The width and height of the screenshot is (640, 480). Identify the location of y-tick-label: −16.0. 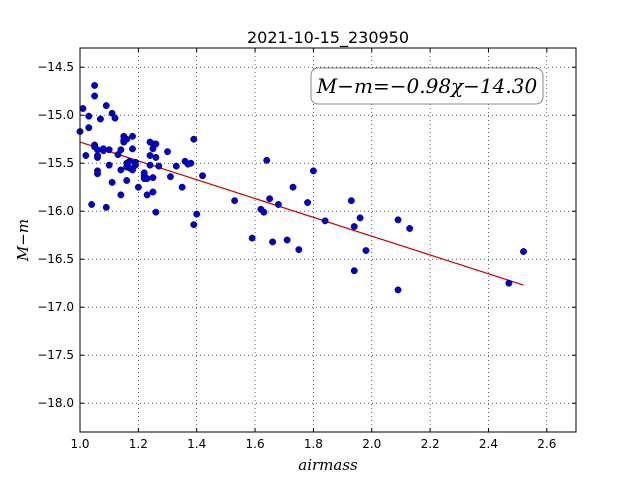
(55, 211).